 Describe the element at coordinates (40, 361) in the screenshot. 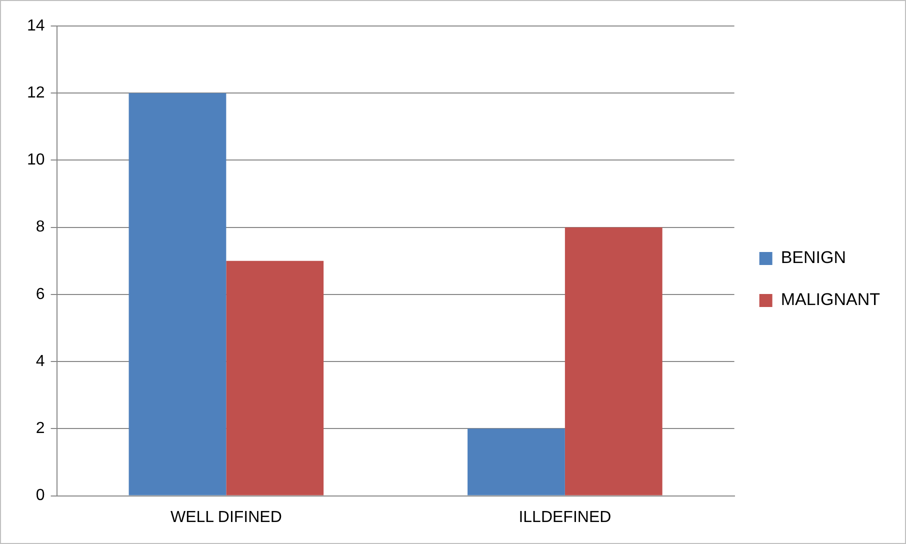

I see `y-tick-label: 4` at that location.